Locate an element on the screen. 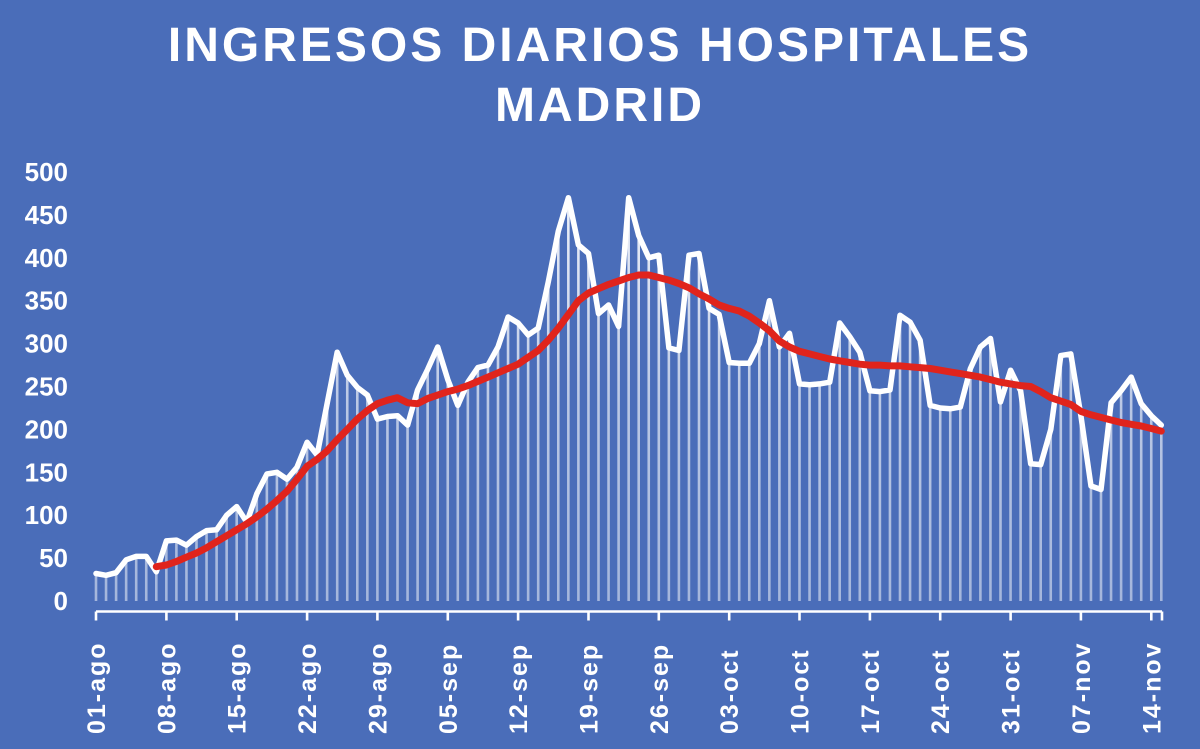  x-axis-label: 24-oct is located at coordinates (941, 691).